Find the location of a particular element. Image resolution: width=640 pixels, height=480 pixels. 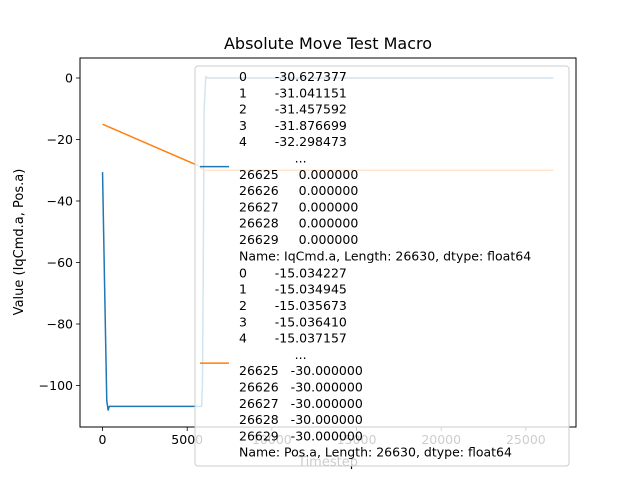

legend-text-line: 26626 0.000000 is located at coordinates (298, 190).